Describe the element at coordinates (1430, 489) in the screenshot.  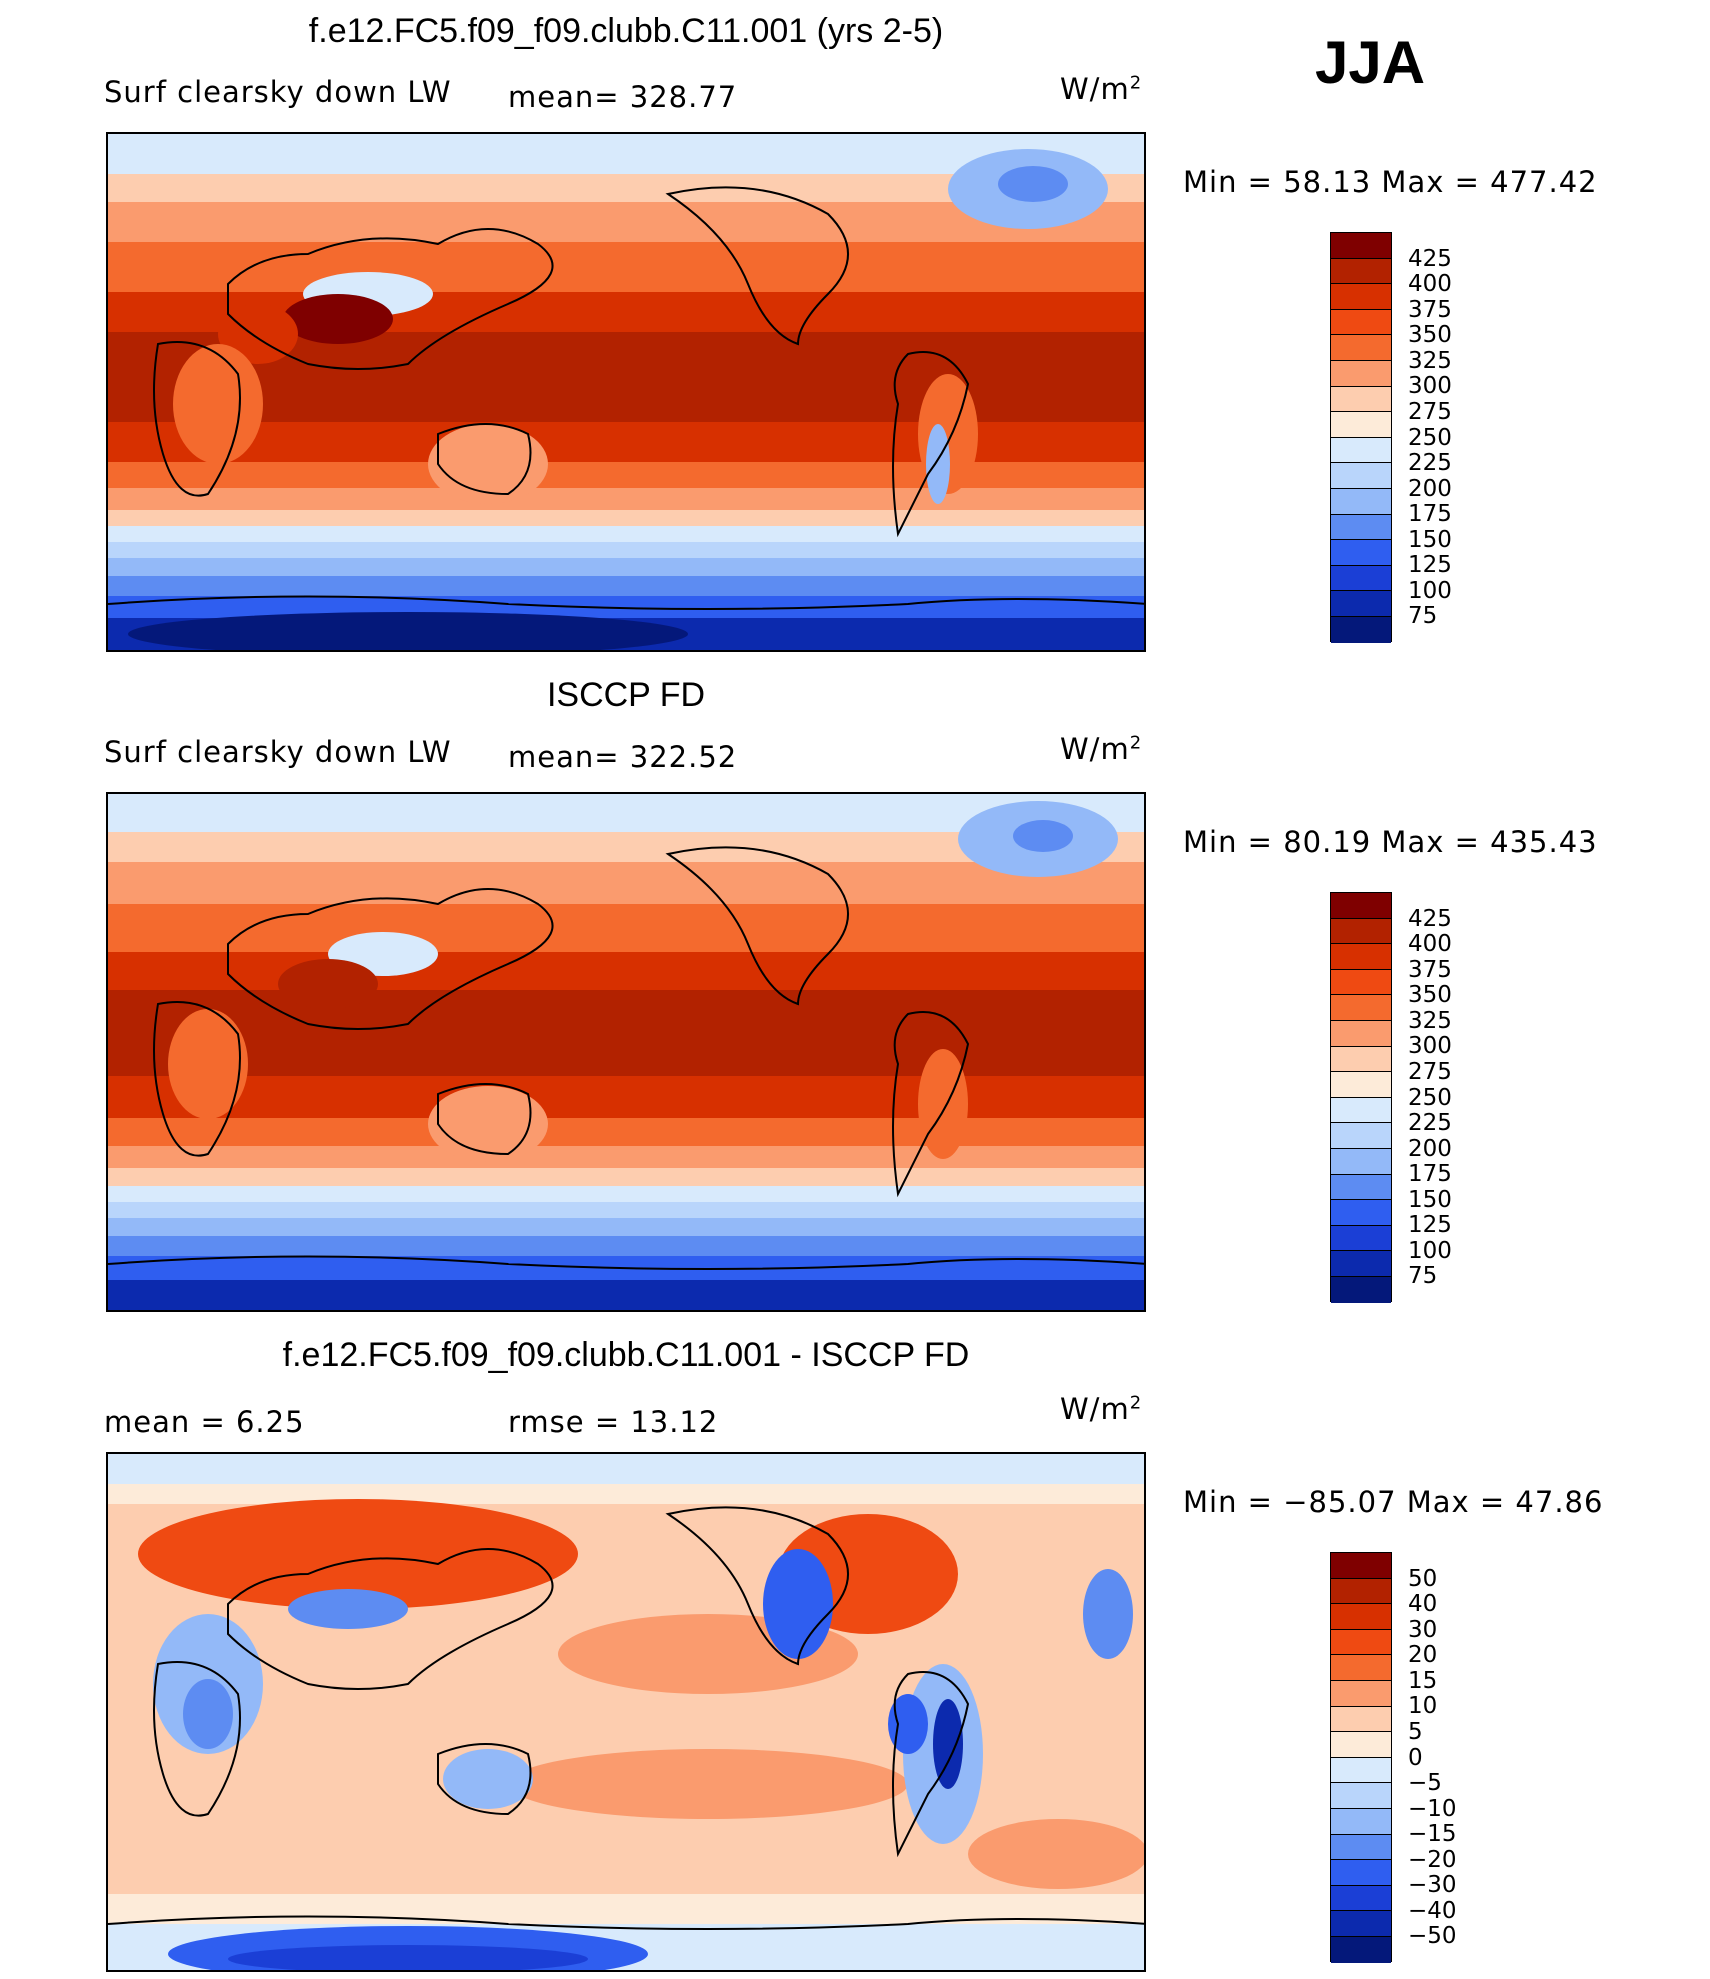
I see `colorbar-1-label: 200` at that location.